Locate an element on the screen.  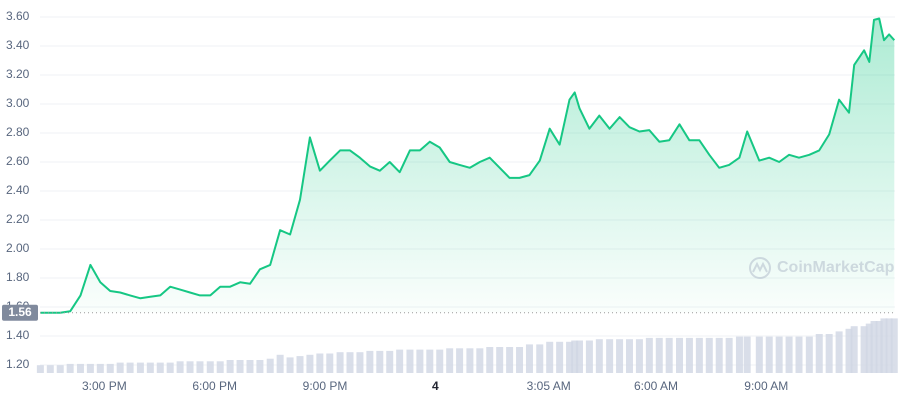
reference-label: 1.56 is located at coordinates (20, 312).